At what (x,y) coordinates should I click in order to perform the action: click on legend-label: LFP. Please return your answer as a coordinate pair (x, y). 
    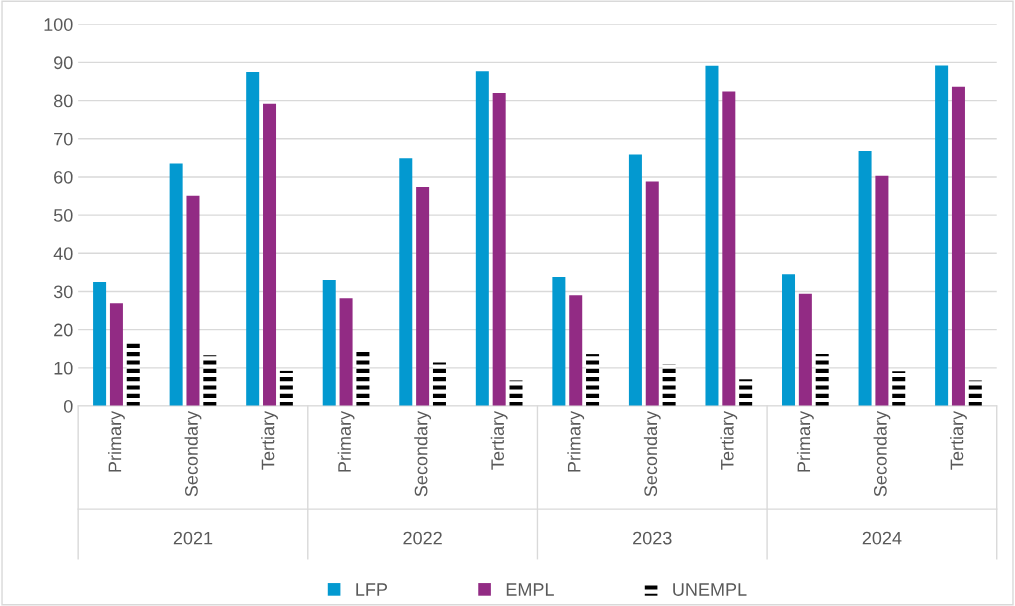
    Looking at the image, I should click on (372, 589).